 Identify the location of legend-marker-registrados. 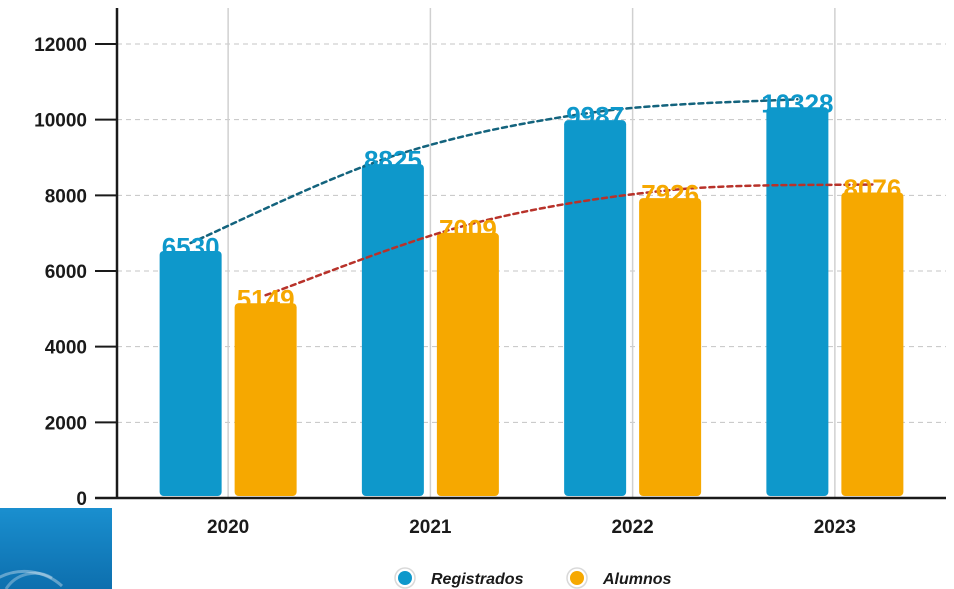
(405, 578).